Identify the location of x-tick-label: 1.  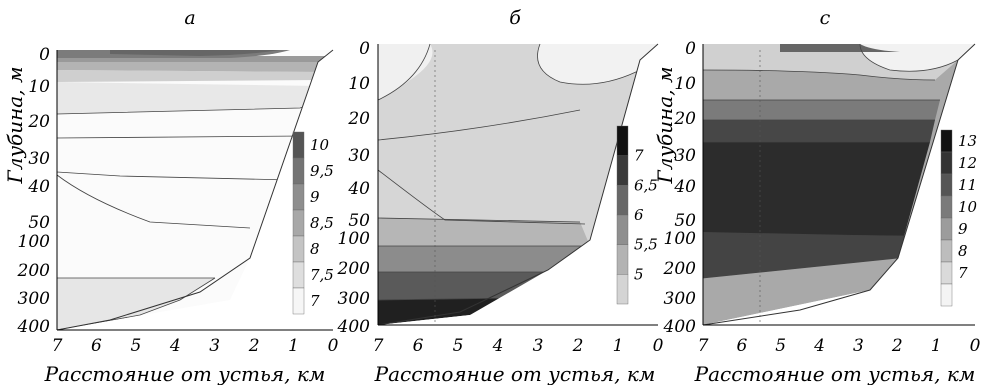
(936, 346).